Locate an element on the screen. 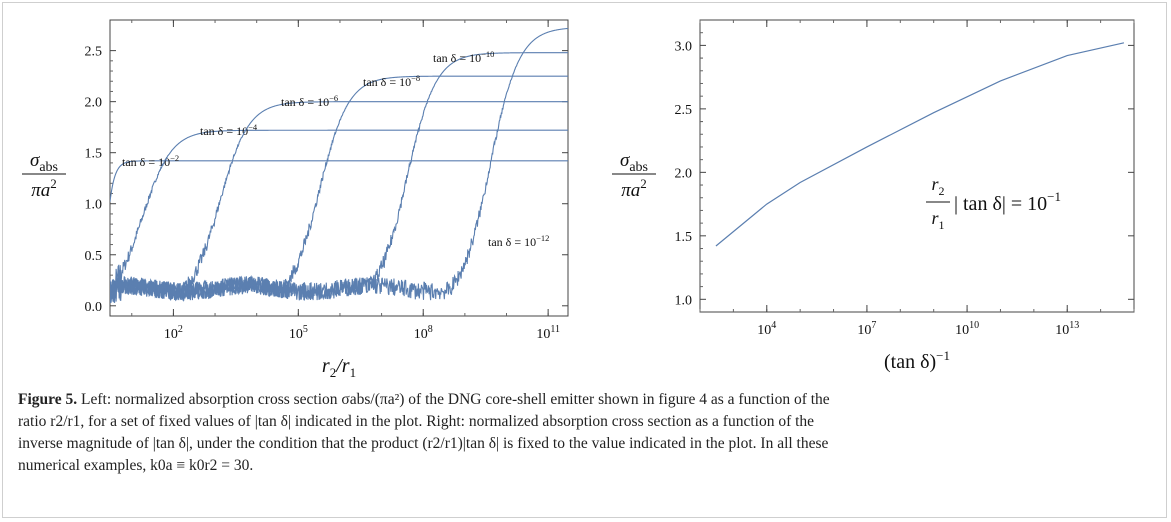 The height and width of the screenshot is (522, 1171). left-ytick-label: 1.5 is located at coordinates (94, 154).